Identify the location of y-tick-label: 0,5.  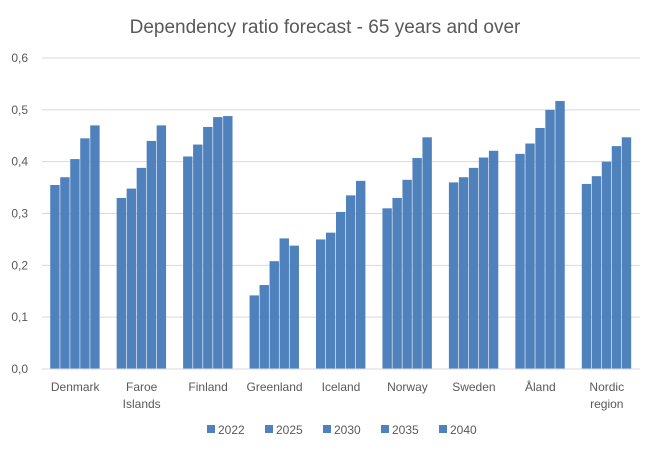
(19, 110).